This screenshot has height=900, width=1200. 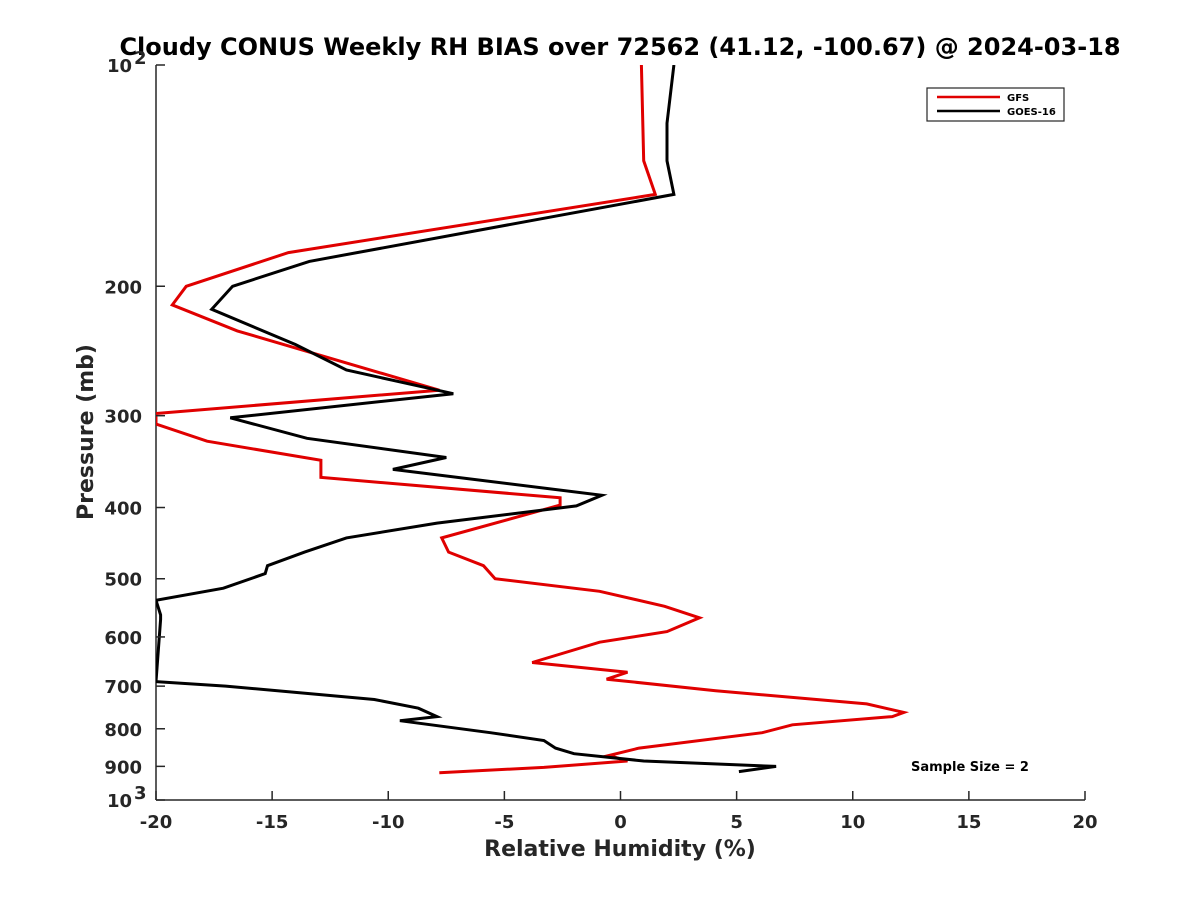 What do you see at coordinates (123, 730) in the screenshot?
I see `y-tick-label: 800` at bounding box center [123, 730].